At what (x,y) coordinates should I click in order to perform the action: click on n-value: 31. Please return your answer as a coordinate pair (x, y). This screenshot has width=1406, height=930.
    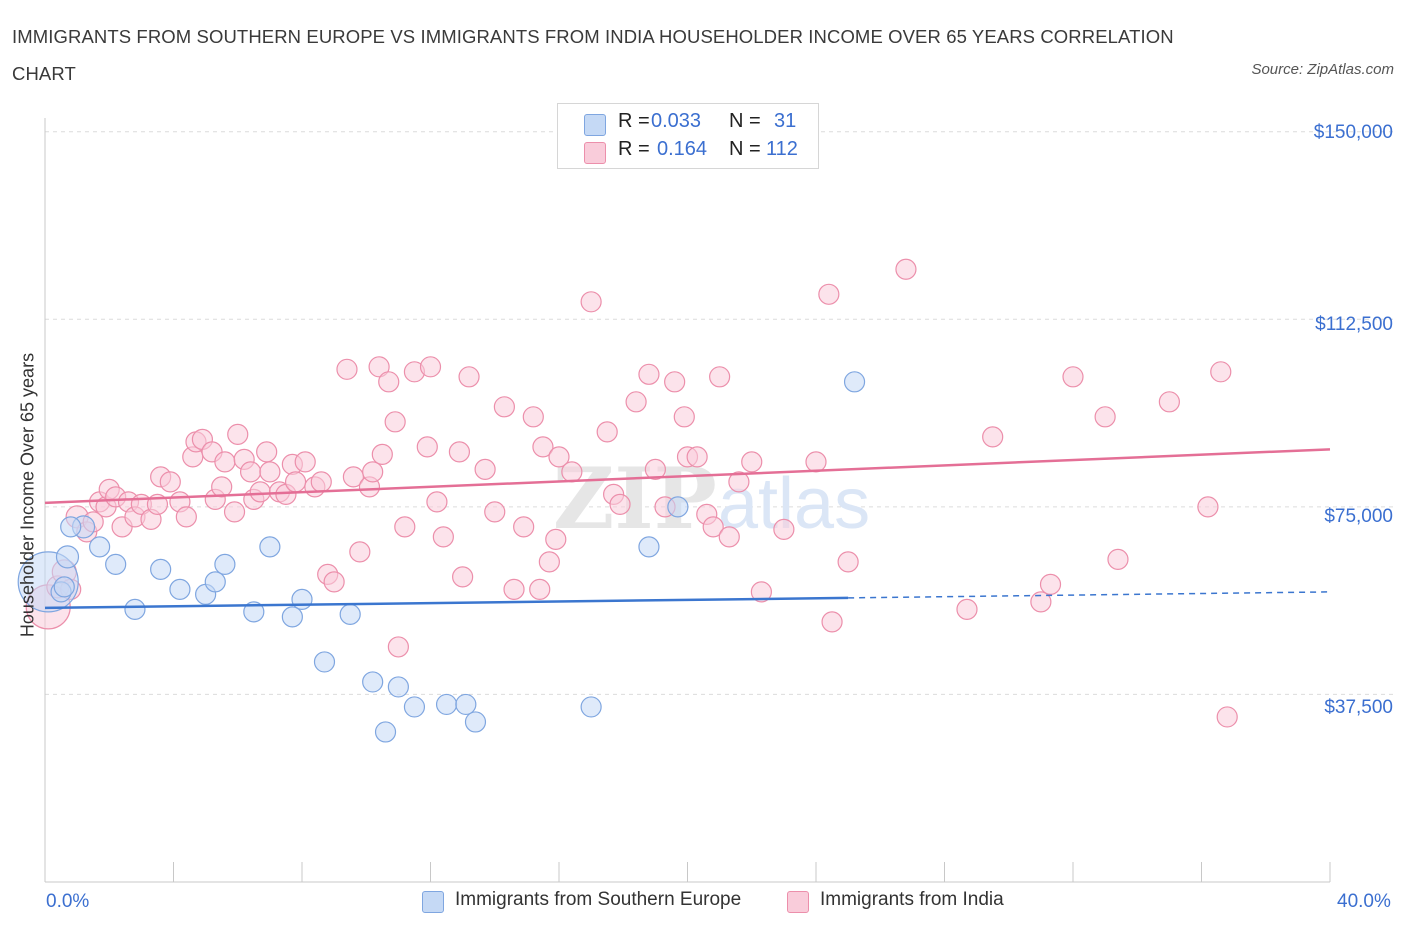
    Looking at the image, I should click on (785, 121).